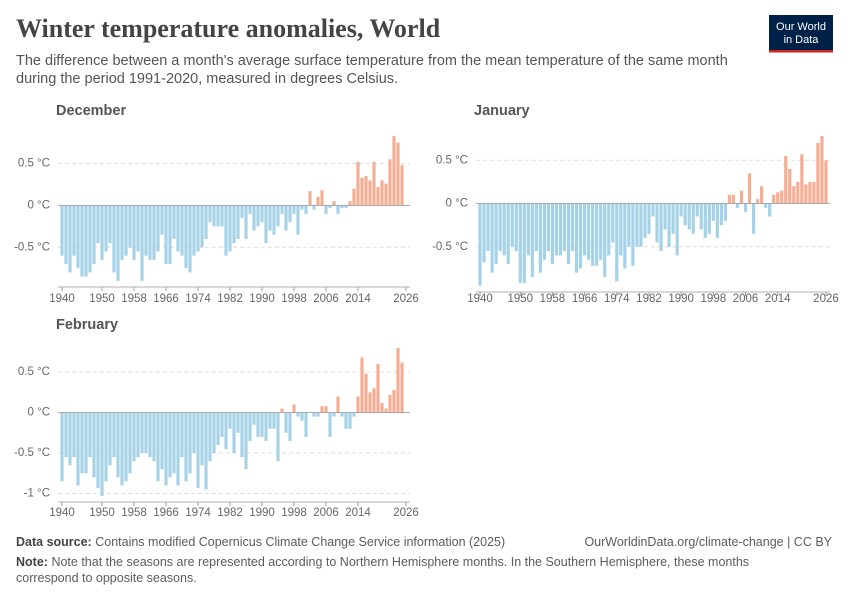 The height and width of the screenshot is (600, 850). I want to click on x-tick-label: 1982, so click(230, 513).